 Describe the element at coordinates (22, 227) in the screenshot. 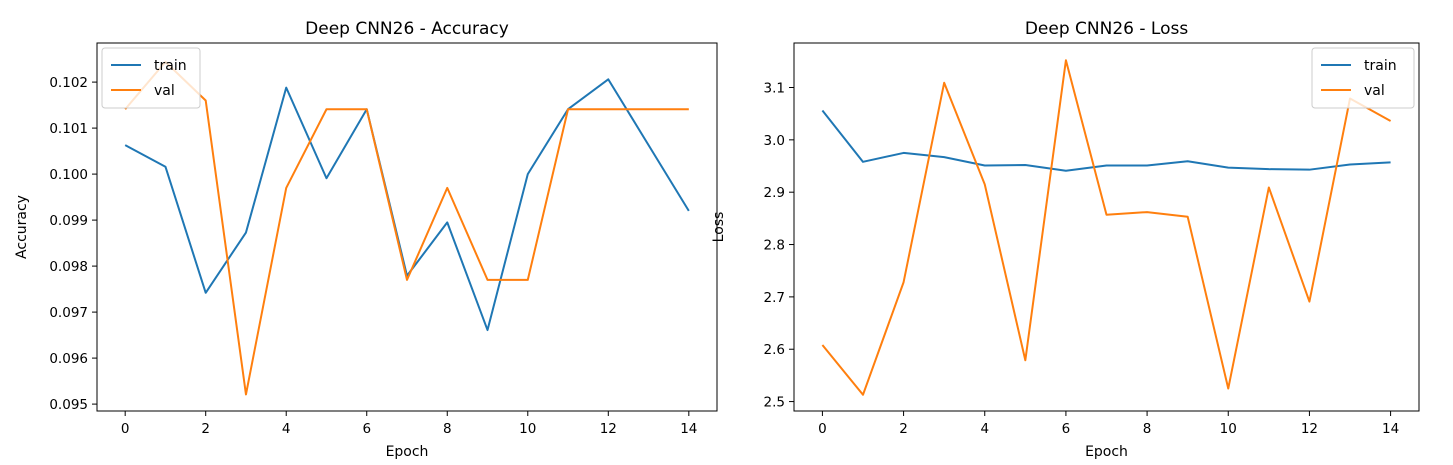

I see `y-axis-label: Accuracy` at that location.